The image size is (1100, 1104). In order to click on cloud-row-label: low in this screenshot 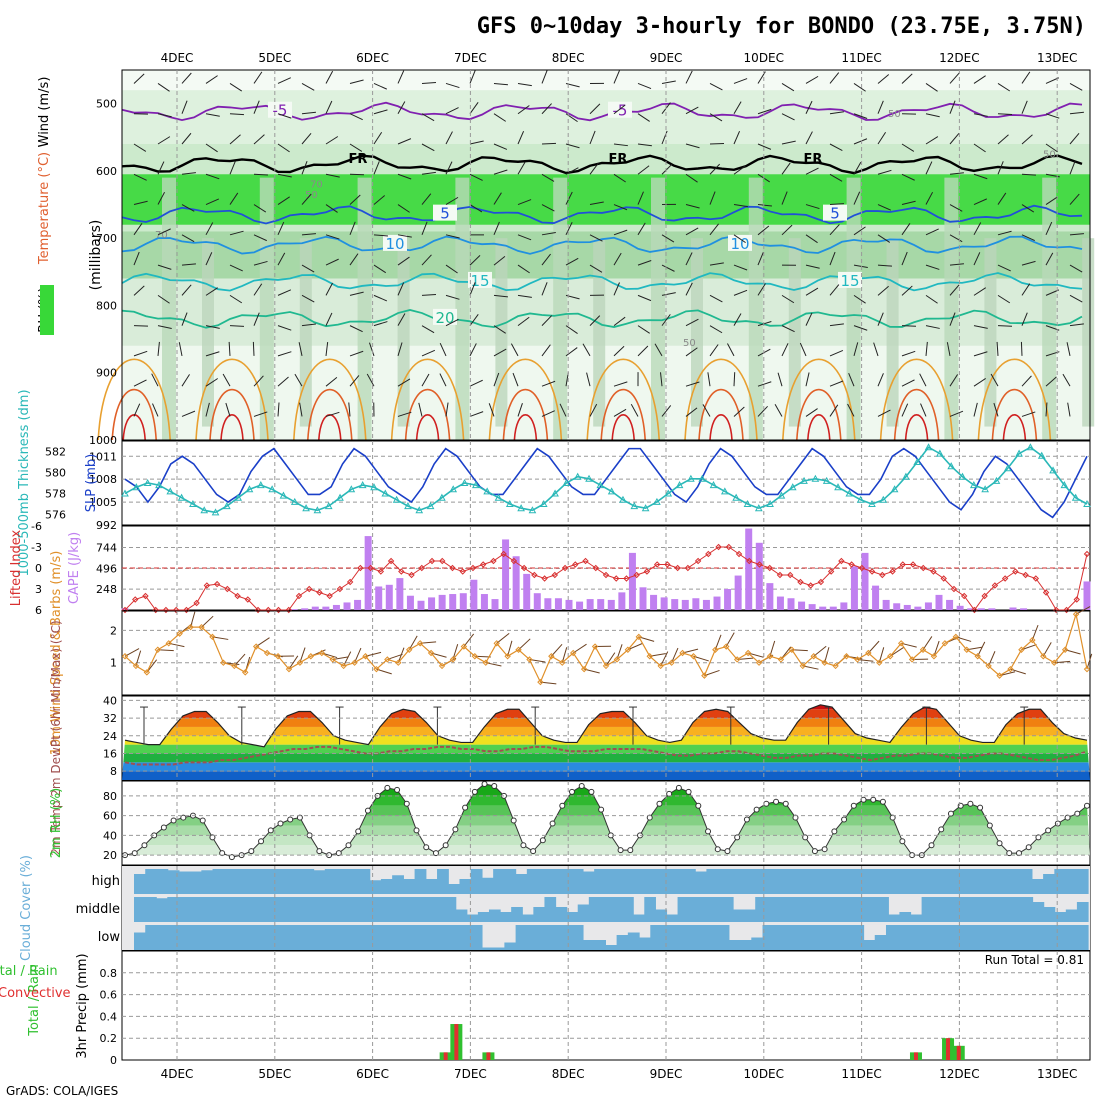, I will do `click(109, 937)`.